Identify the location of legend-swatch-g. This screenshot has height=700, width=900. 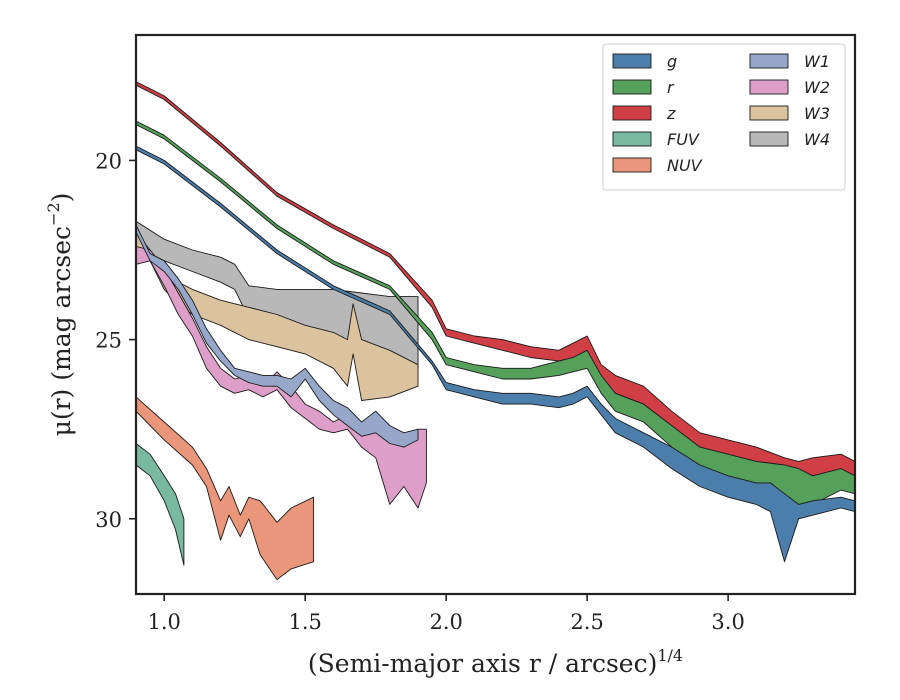
(632, 61).